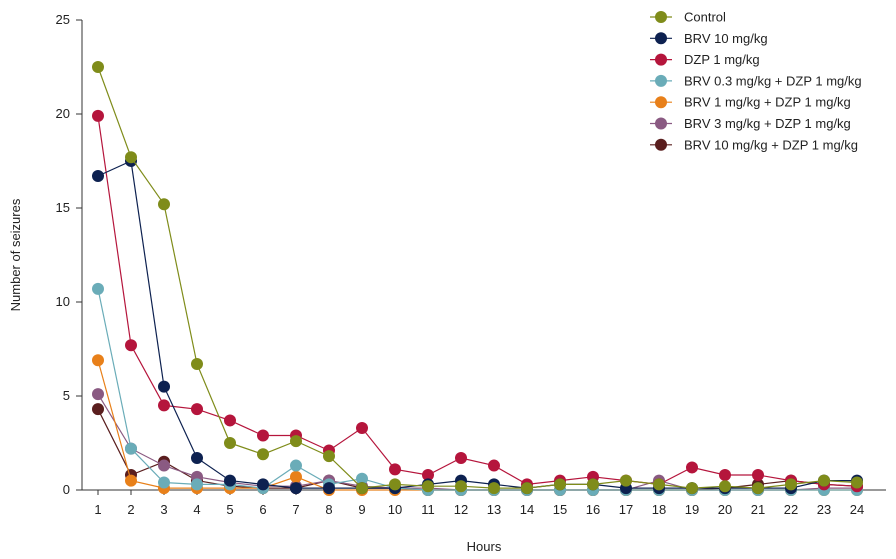 The image size is (896, 559). Describe the element at coordinates (771, 144) in the screenshot. I see `legend-label: BRV 10 mg/kg + DZP 1 mg/kg` at that location.